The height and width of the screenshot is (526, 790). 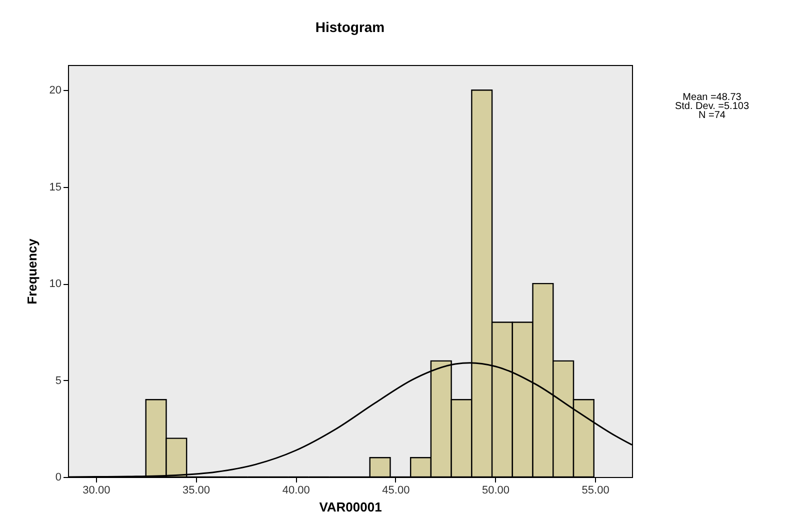 I want to click on x-tick-label: 40.00, so click(x=296, y=490).